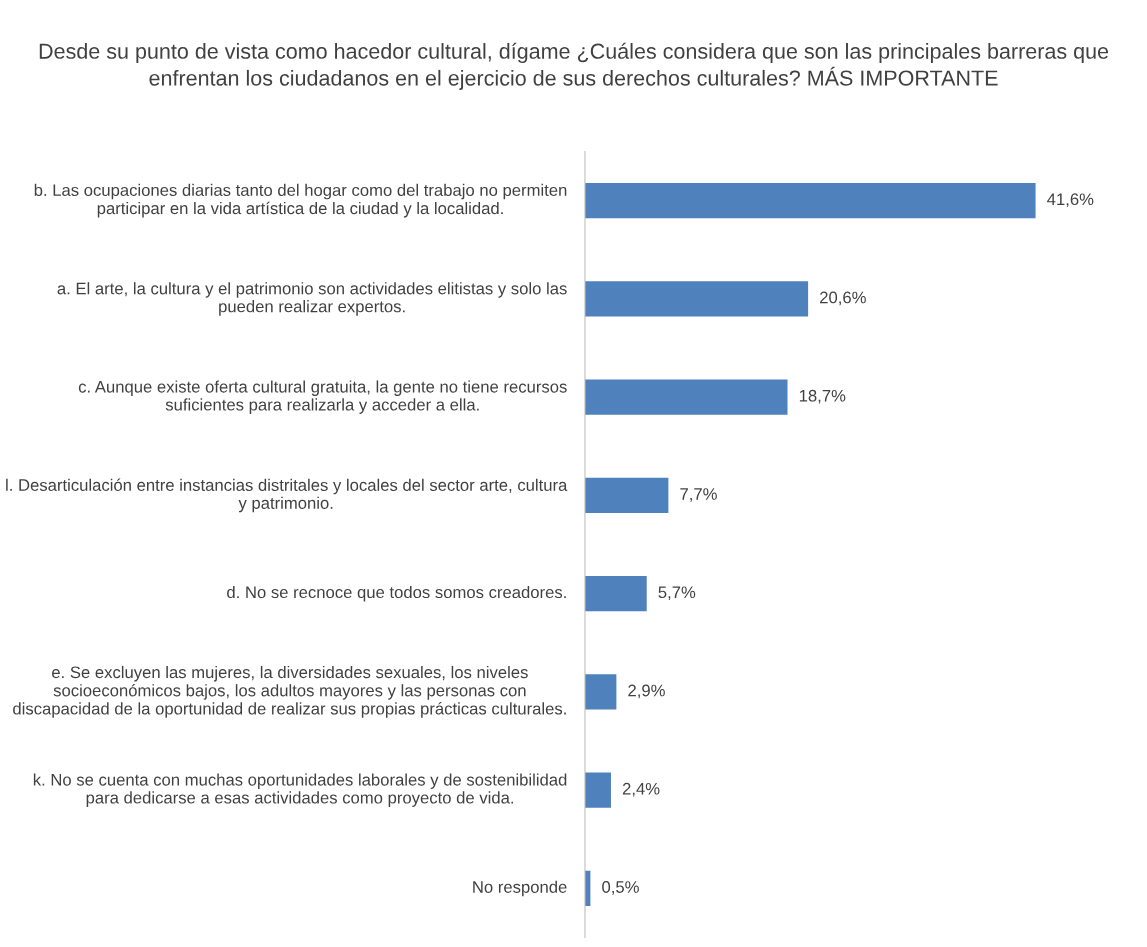 The image size is (1147, 947). Describe the element at coordinates (300, 200) in the screenshot. I see `y-tick-label: b. Las ocupaciones diarias tanto del hogar como del trabajo no permiten participar en la vida artística de la ciudad y la localidad.` at that location.